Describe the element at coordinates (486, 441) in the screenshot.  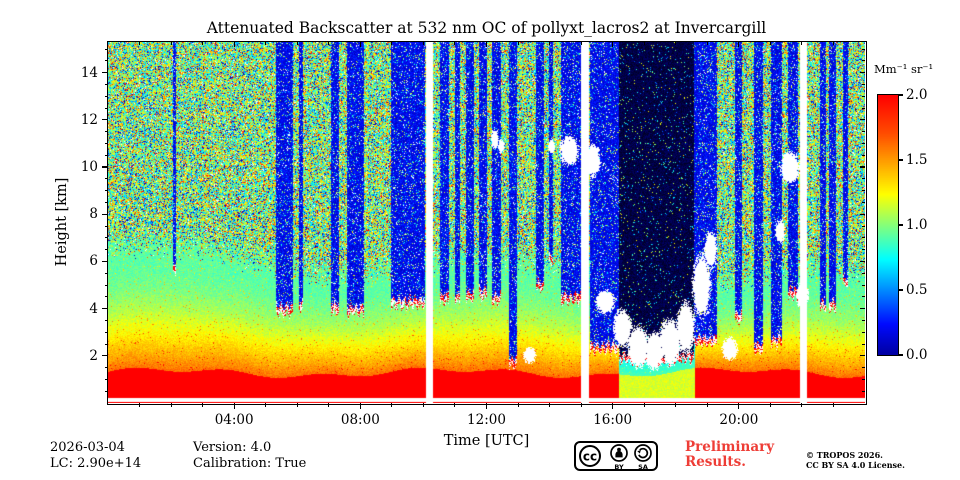
I see `x-axis-label: Time [UTC]` at that location.